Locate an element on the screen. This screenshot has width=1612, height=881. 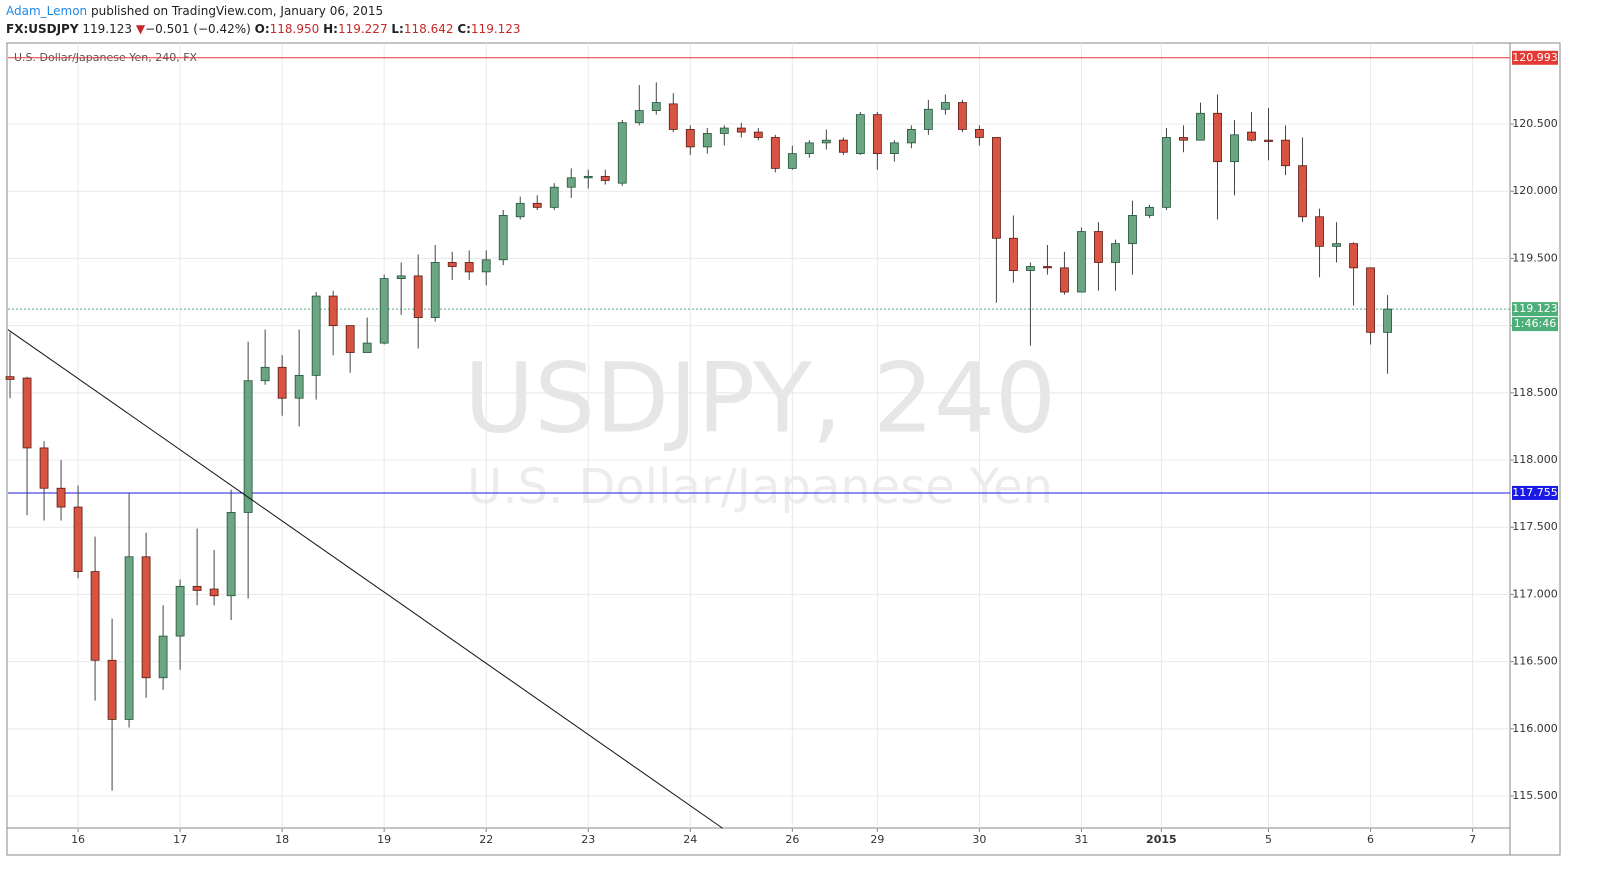
x-tick-label: 5 is located at coordinates (1268, 839).